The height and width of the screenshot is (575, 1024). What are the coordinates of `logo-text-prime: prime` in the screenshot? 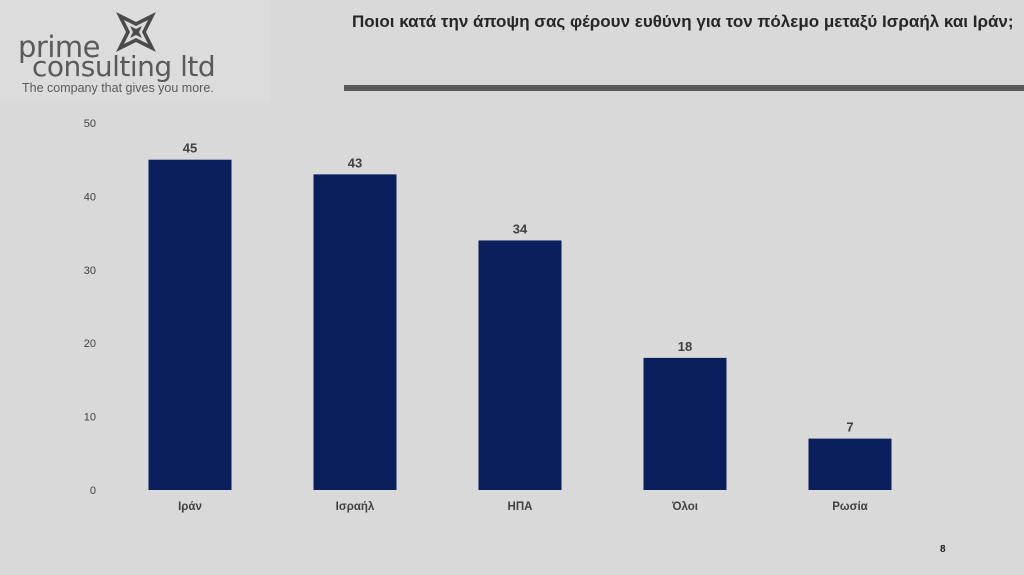 It's located at (59, 47).